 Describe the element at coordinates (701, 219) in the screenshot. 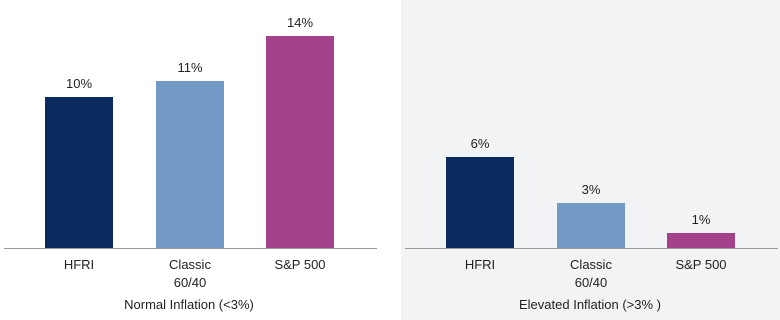

I see `value-label: 1%` at that location.